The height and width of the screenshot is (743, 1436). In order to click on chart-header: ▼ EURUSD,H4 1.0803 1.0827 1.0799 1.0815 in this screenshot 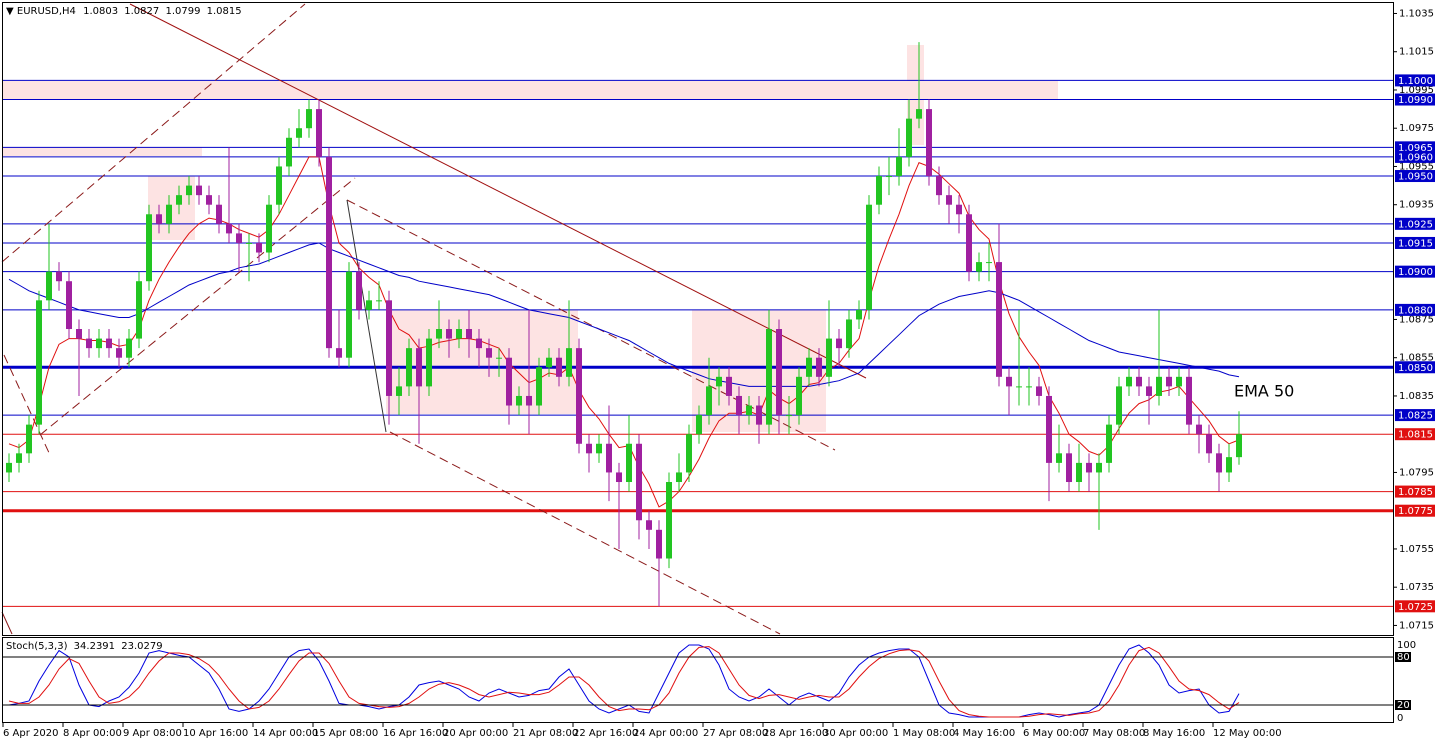, I will do `click(124, 11)`.